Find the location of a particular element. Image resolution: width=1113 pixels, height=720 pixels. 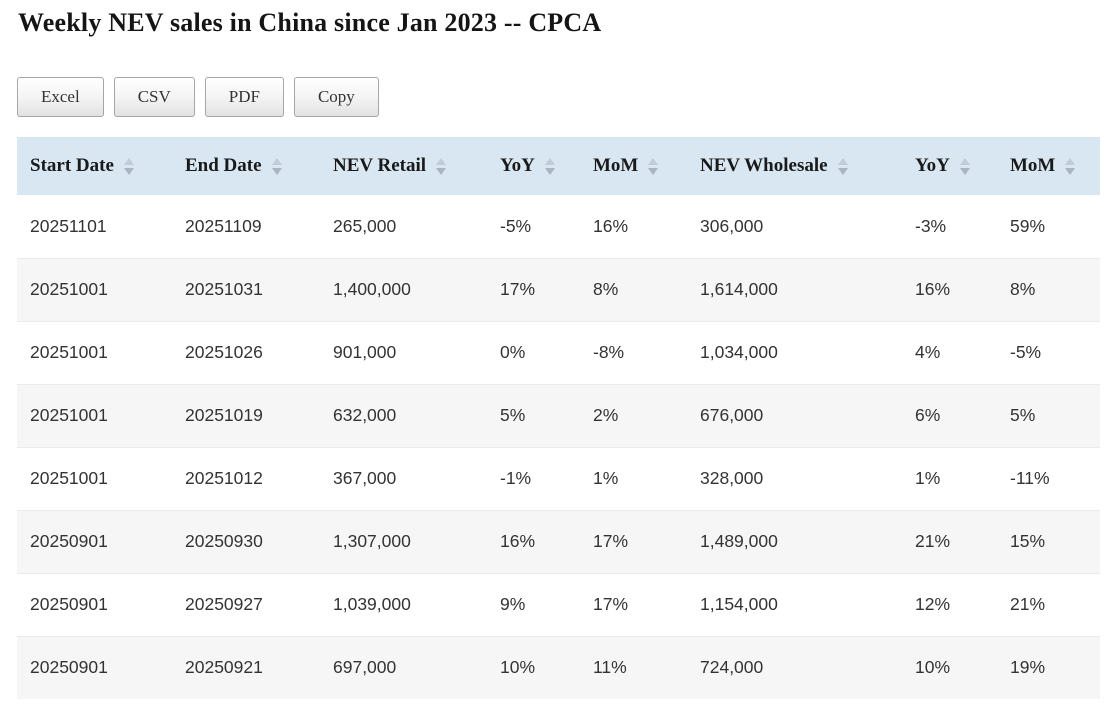

column-header-end-date: End Date is located at coordinates (246, 166).